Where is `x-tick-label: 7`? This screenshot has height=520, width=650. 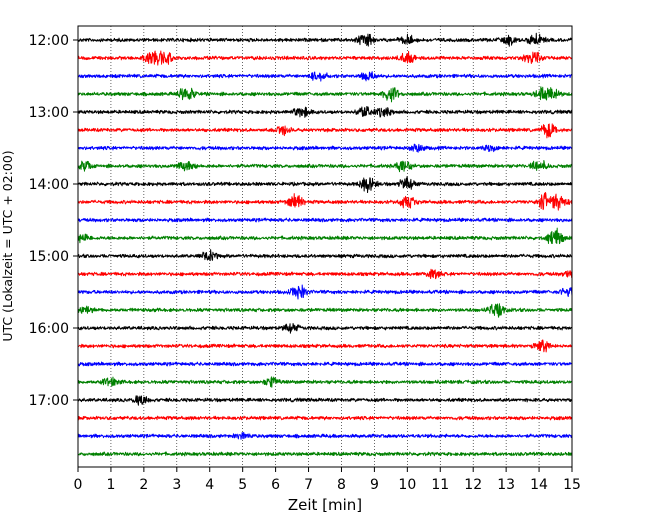 x-tick-label: 7 is located at coordinates (308, 485).